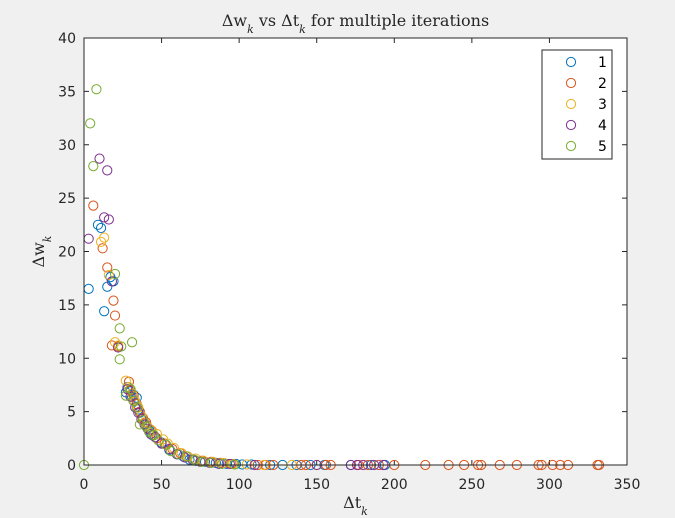 This screenshot has width=675, height=518. Describe the element at coordinates (71, 466) in the screenshot. I see `y-tick-label: 0` at that location.